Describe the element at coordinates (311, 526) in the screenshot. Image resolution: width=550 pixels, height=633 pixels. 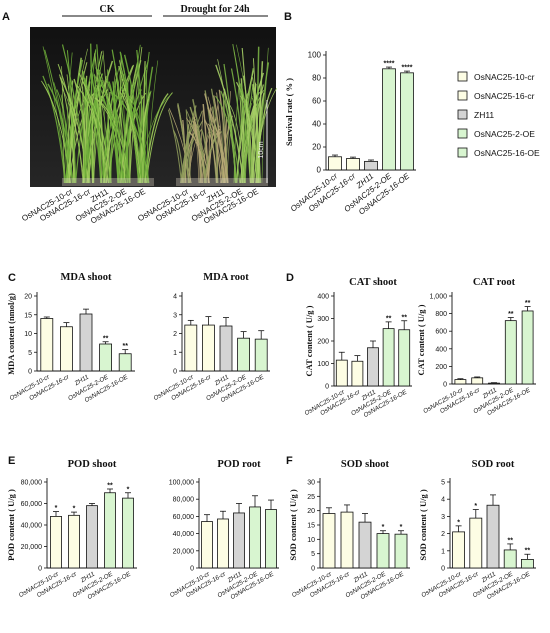
I see `y-tick-label: 15` at that location.